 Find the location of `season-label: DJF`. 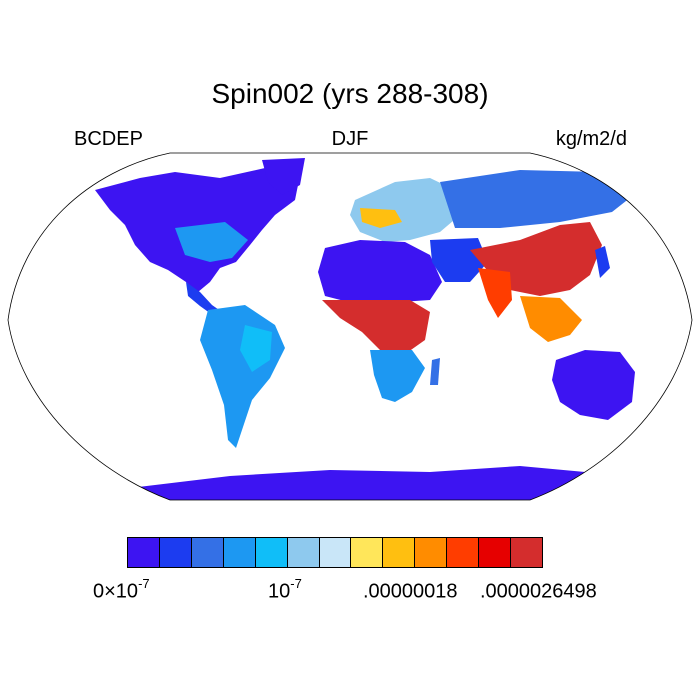

season-label: DJF is located at coordinates (350, 139).